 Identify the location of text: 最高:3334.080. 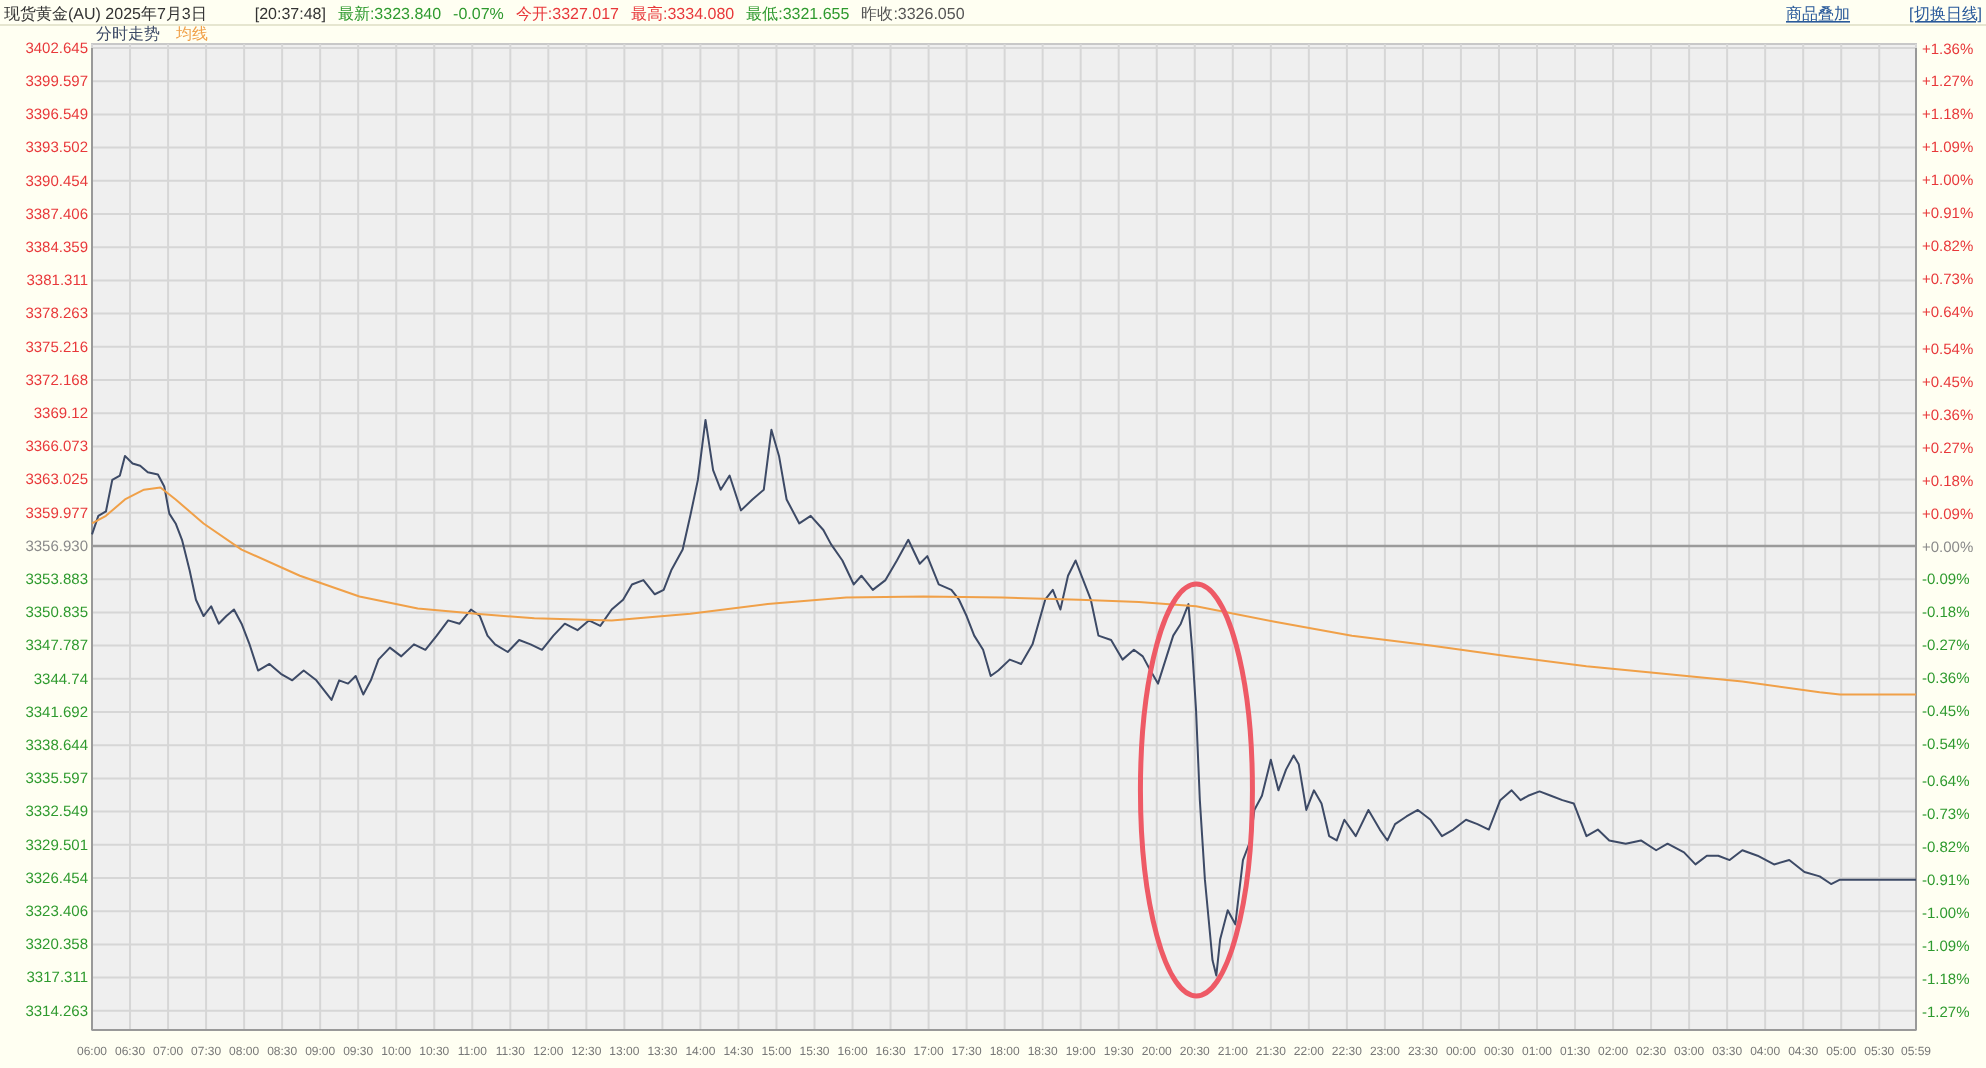
(683, 14).